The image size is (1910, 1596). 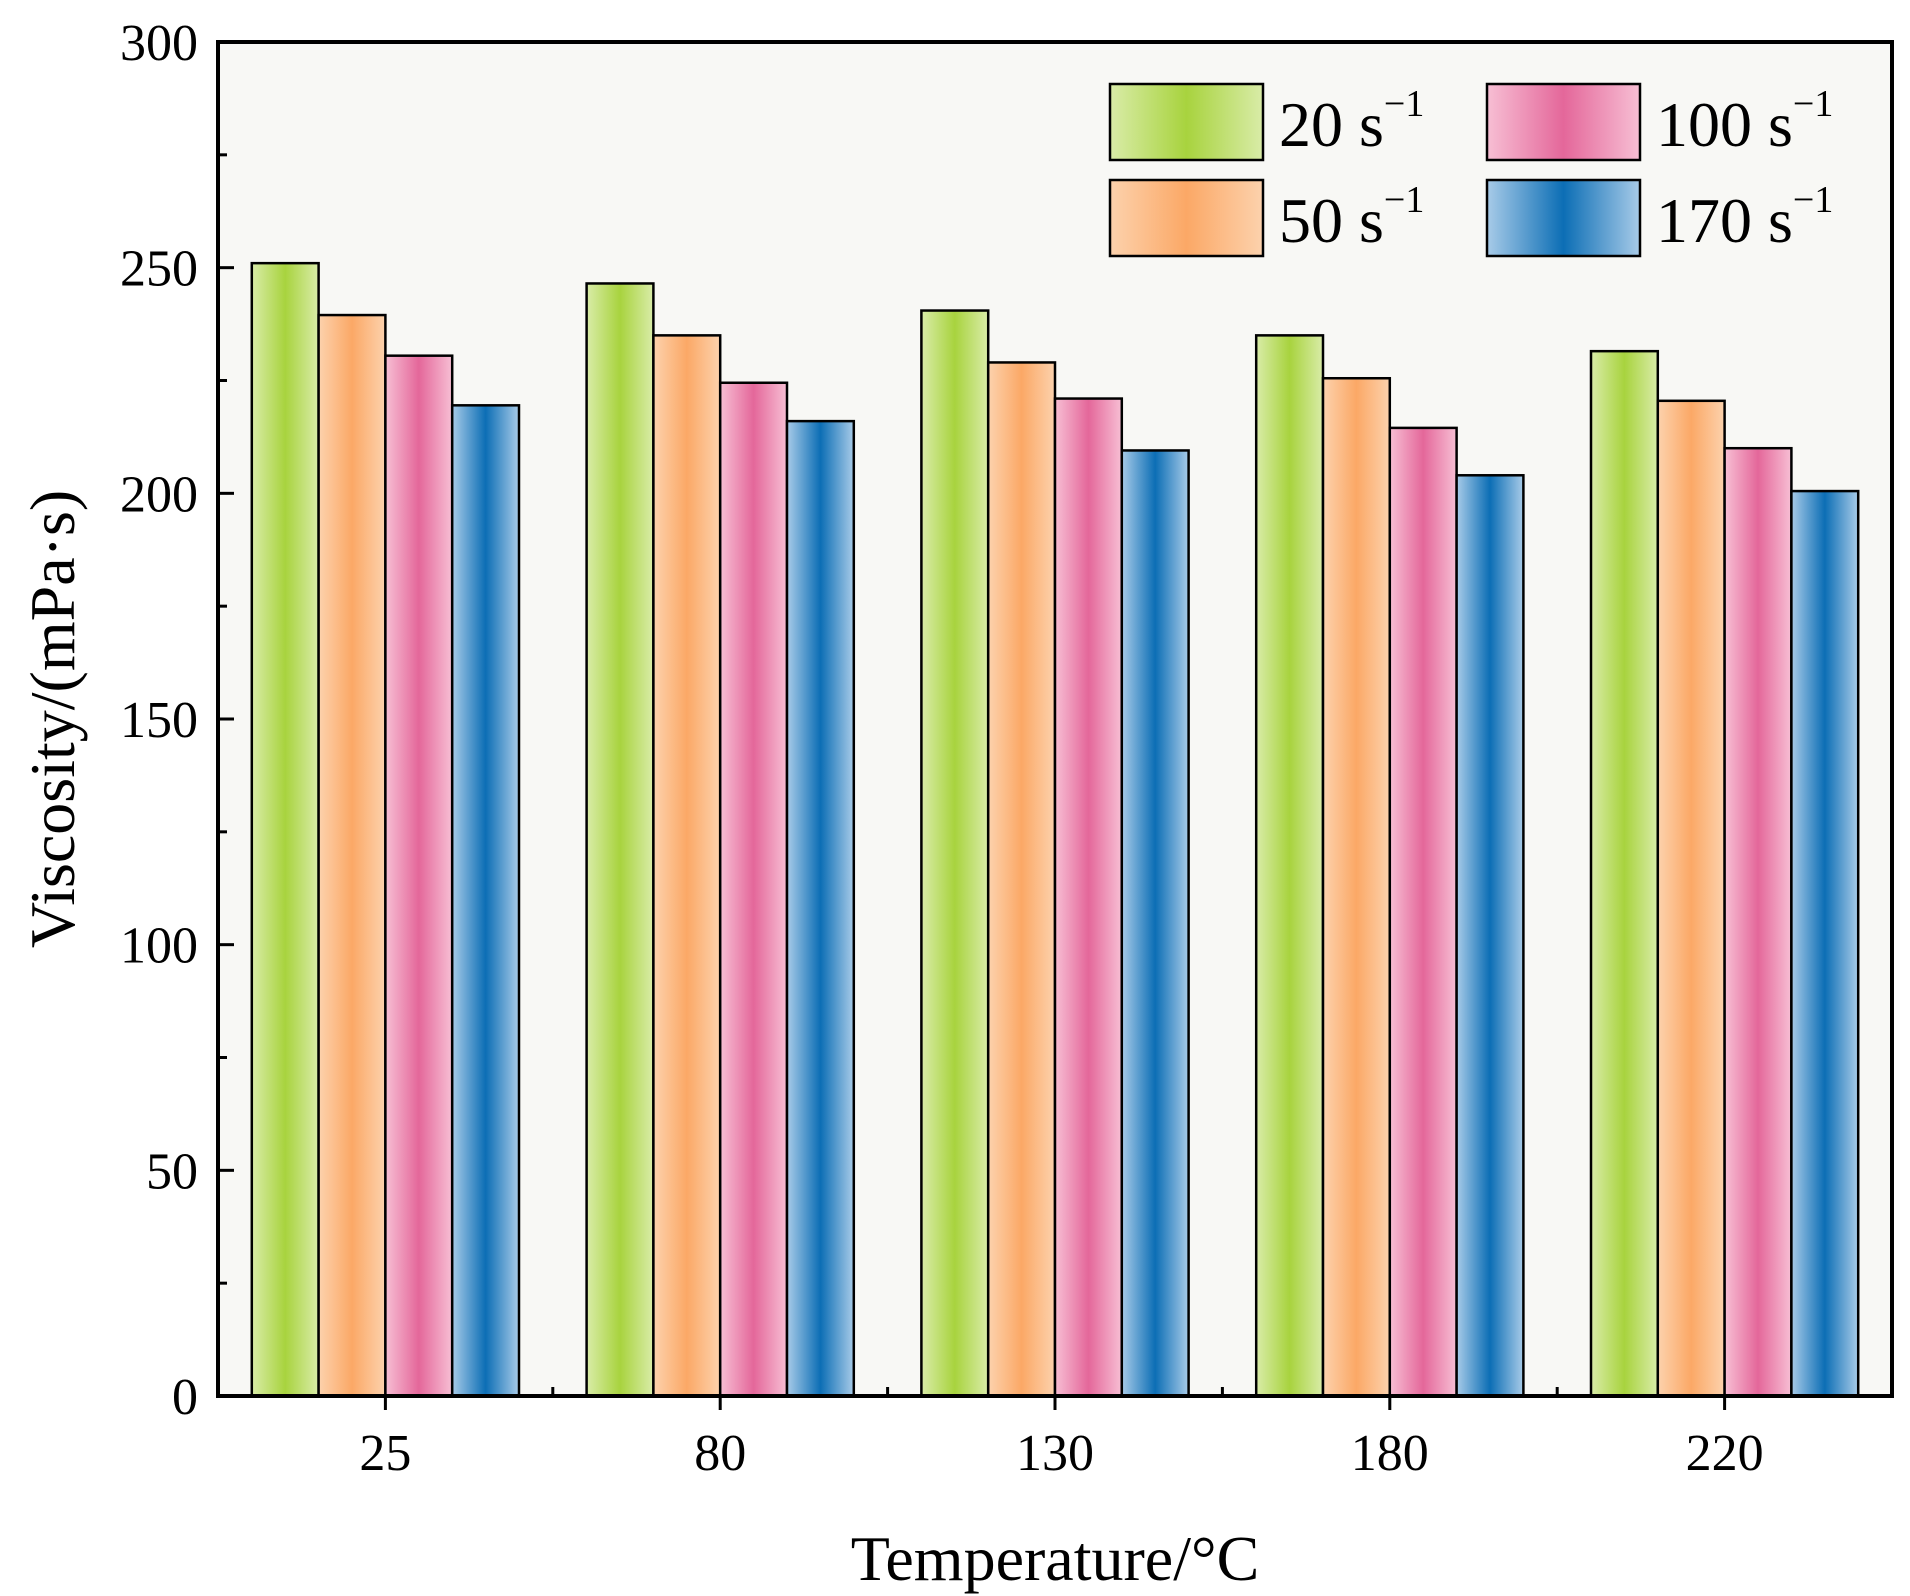 What do you see at coordinates (1744, 121) in the screenshot?
I see `legend-label: 100 s−1` at bounding box center [1744, 121].